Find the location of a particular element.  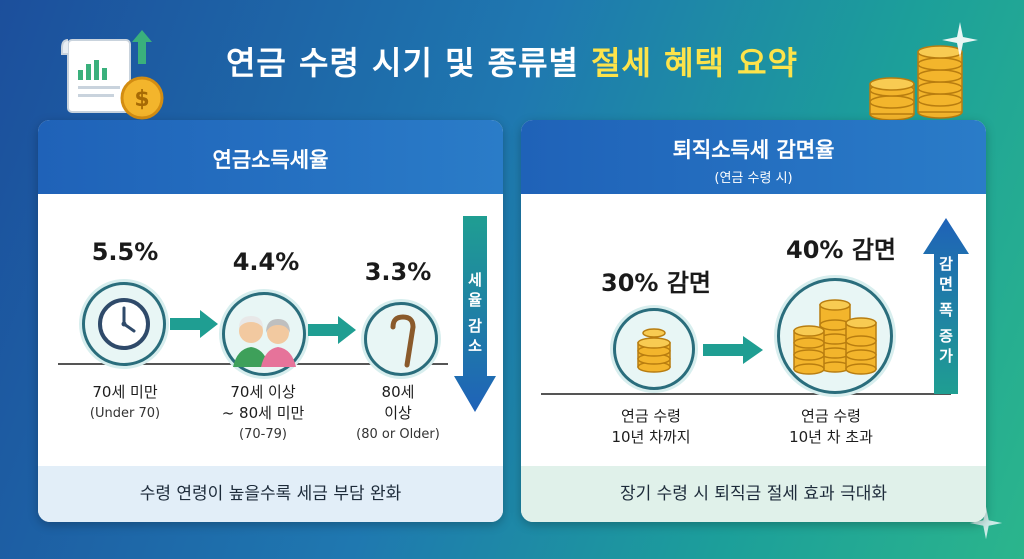

arrow-up-icon is located at coordinates (946, 306).